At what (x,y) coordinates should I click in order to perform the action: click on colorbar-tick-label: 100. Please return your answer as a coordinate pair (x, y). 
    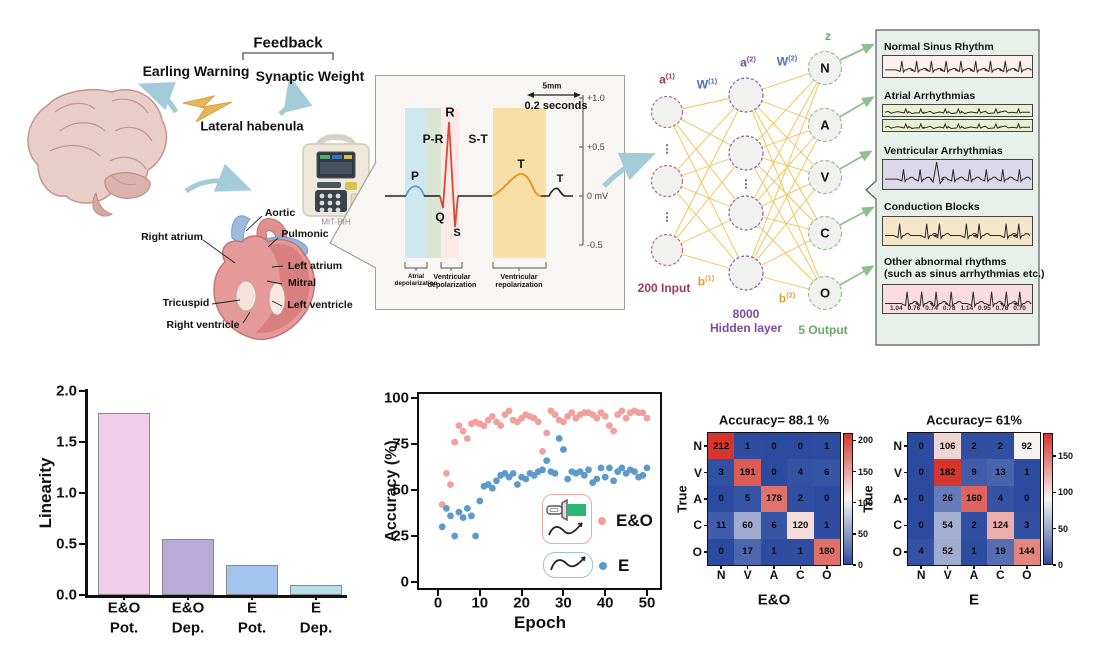
    Looking at the image, I should click on (1066, 492).